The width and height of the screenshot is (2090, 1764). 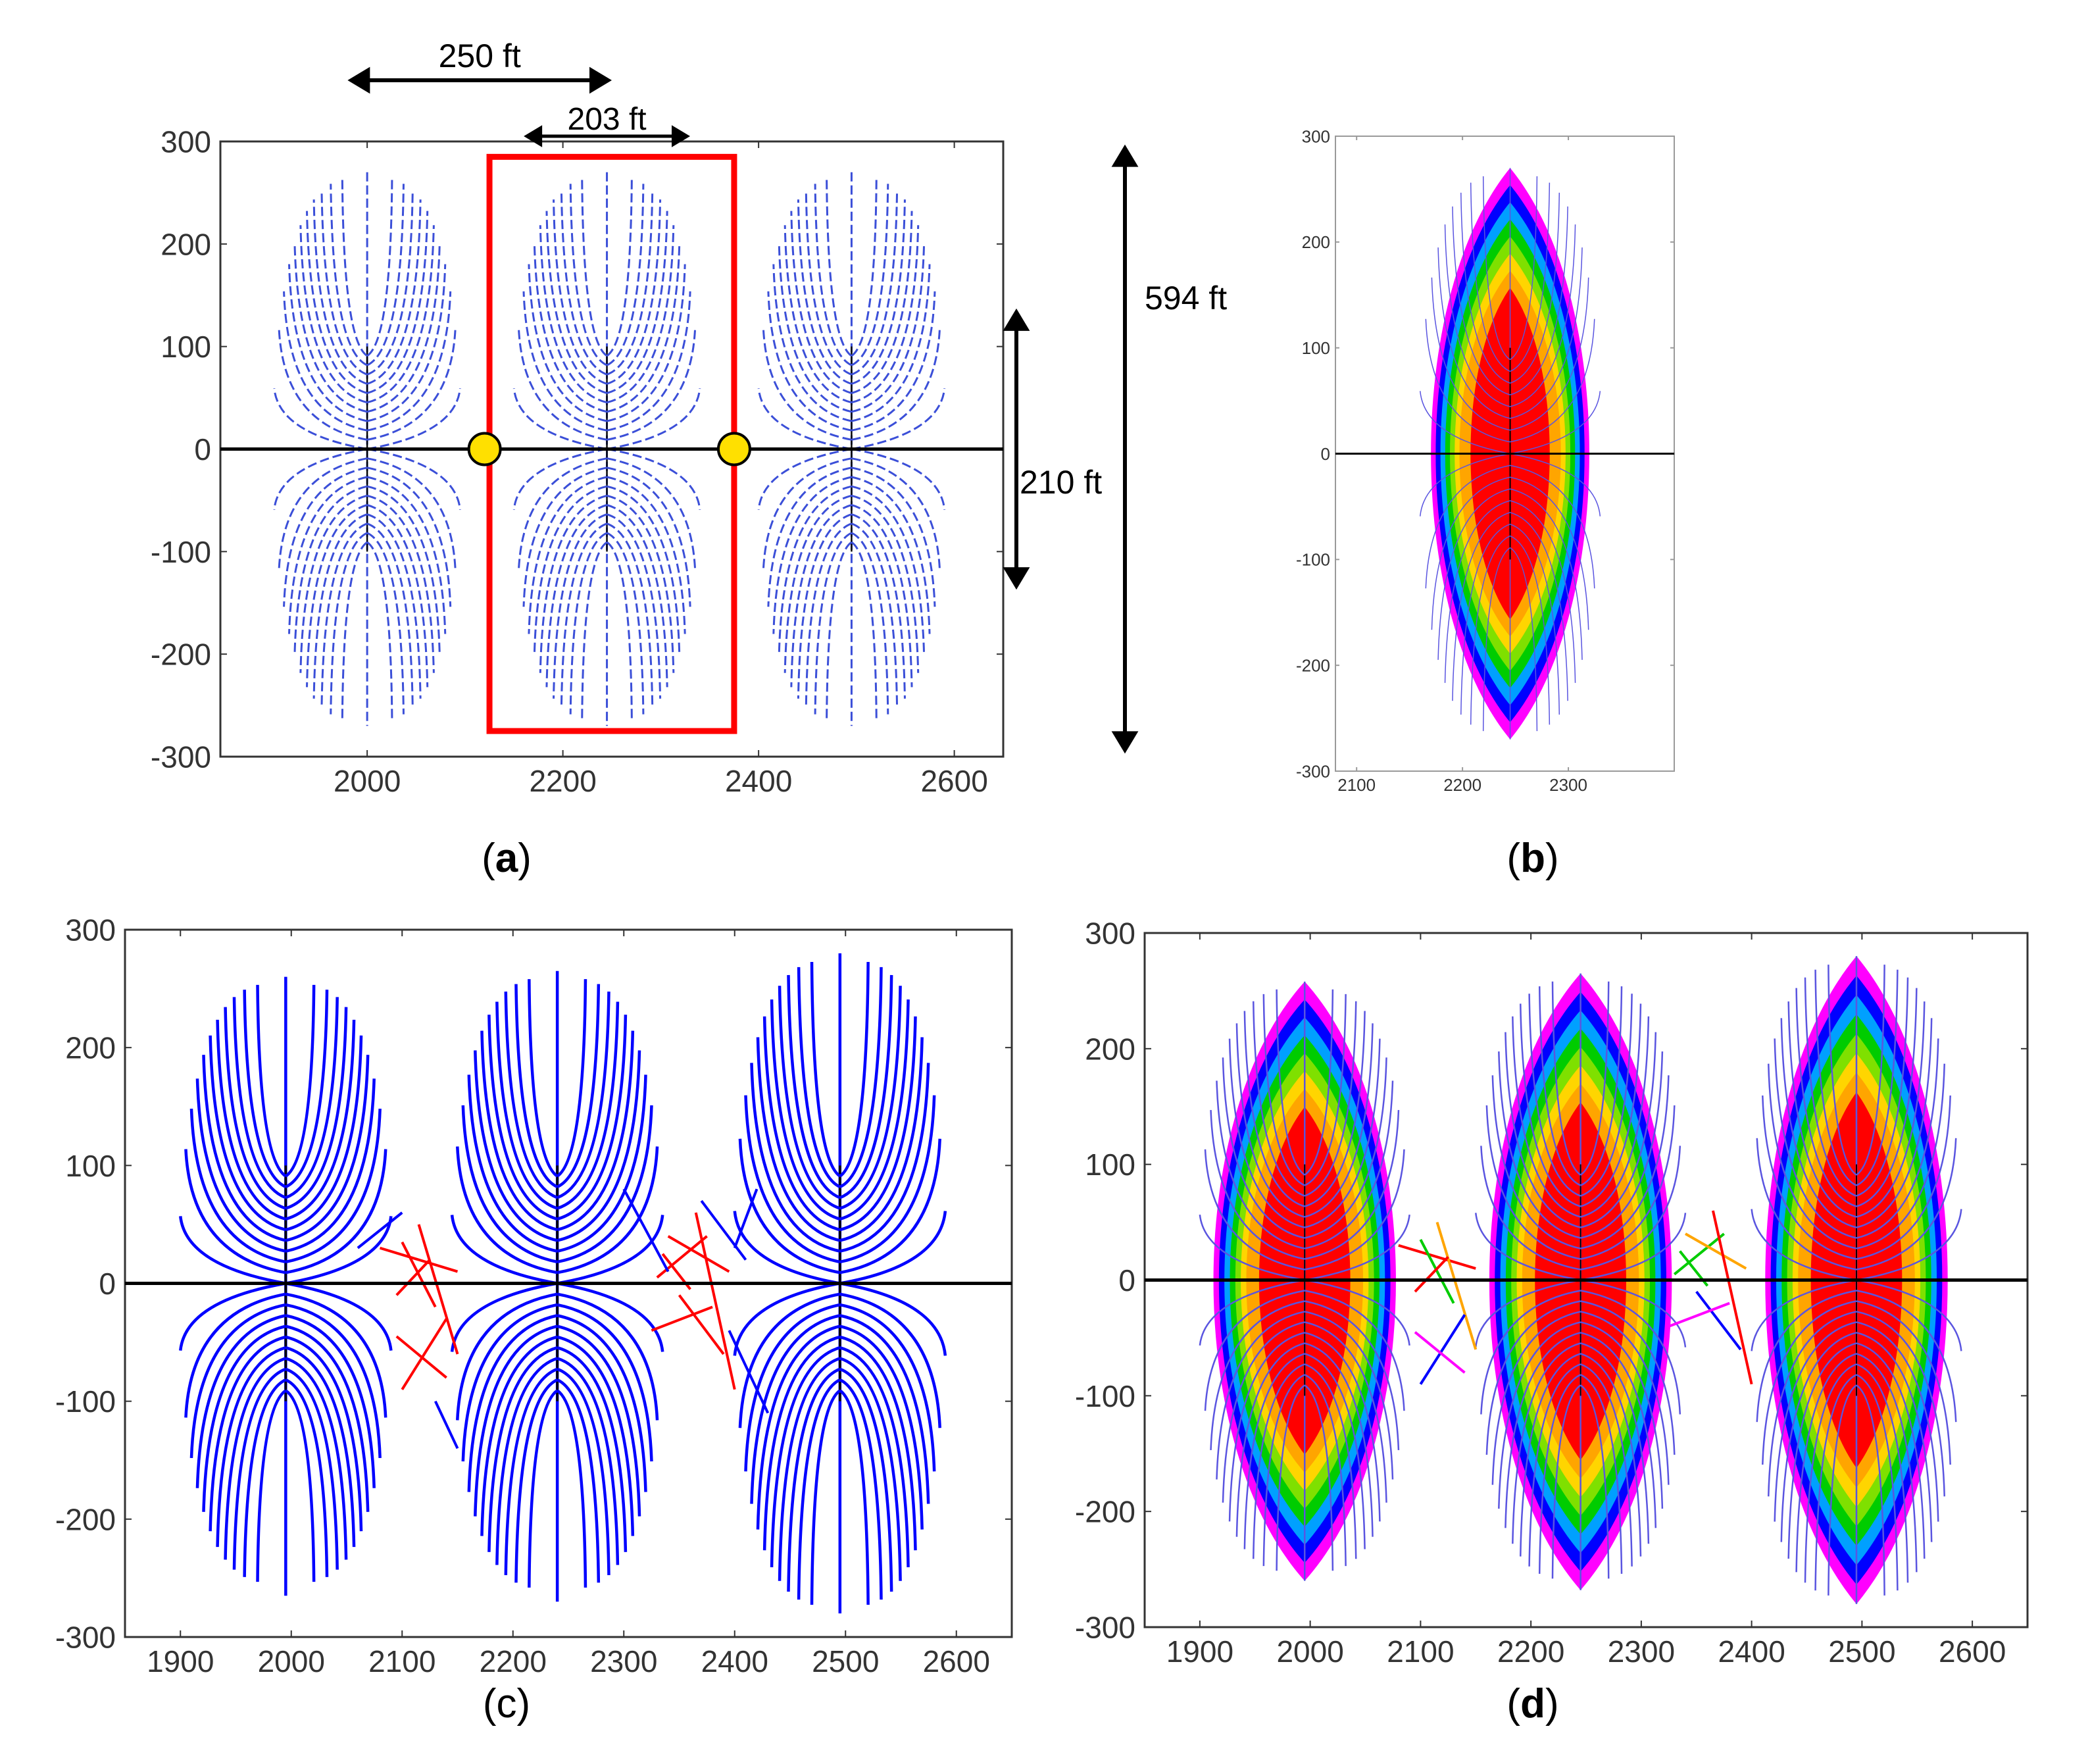 What do you see at coordinates (563, 1283) in the screenshot?
I see `plot-area-c` at bounding box center [563, 1283].